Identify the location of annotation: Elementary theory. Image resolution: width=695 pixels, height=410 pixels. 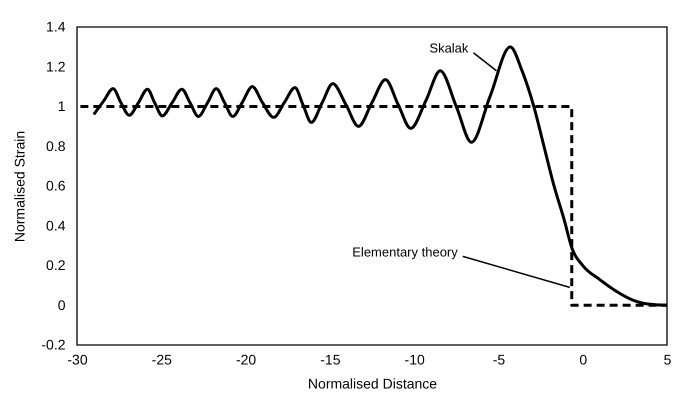
(405, 252).